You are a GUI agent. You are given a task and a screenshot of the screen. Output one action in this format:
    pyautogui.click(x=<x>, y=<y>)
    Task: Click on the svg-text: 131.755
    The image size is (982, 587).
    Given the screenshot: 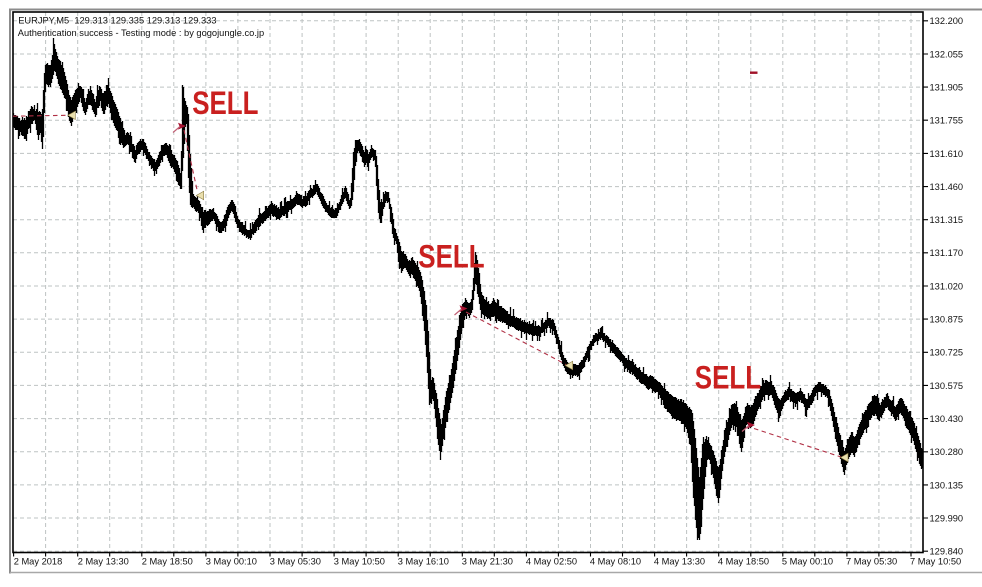 What is the action you would take?
    pyautogui.click(x=947, y=121)
    